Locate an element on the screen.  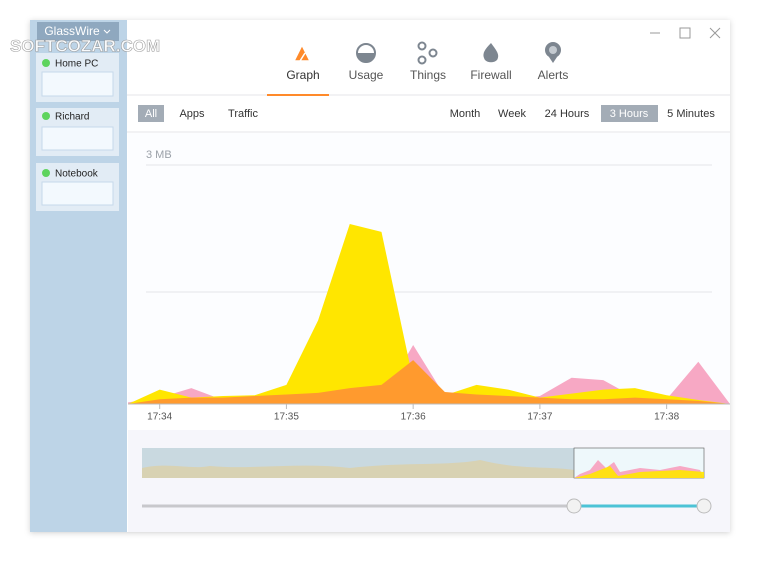
filter: All is located at coordinates (151, 114).